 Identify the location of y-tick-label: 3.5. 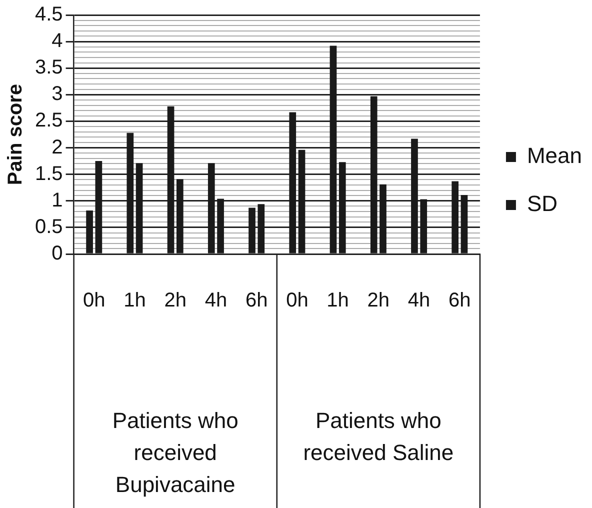
(48, 67).